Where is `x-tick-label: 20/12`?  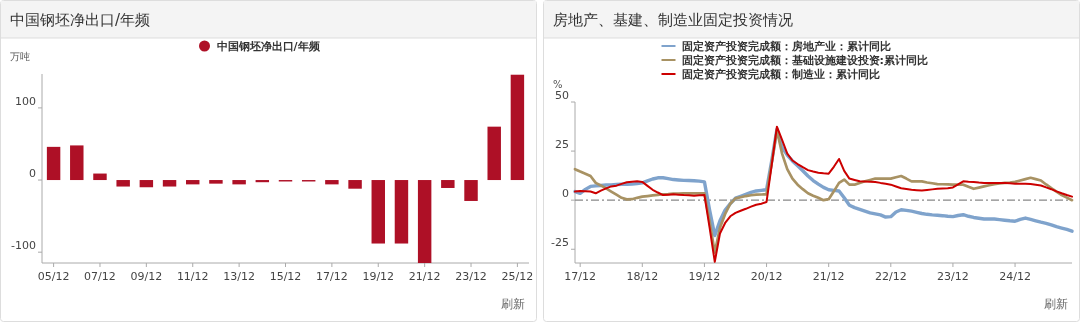
x-tick-label: 20/12 is located at coordinates (766, 276).